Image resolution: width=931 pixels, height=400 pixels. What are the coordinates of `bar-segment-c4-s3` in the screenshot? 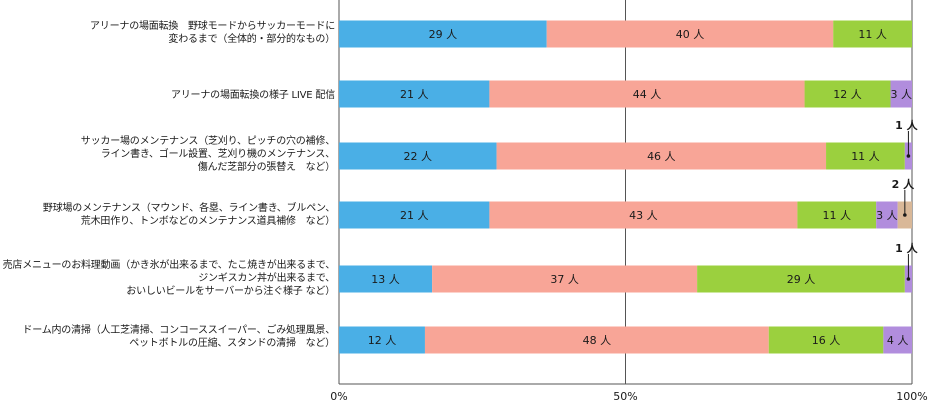 It's located at (837, 215).